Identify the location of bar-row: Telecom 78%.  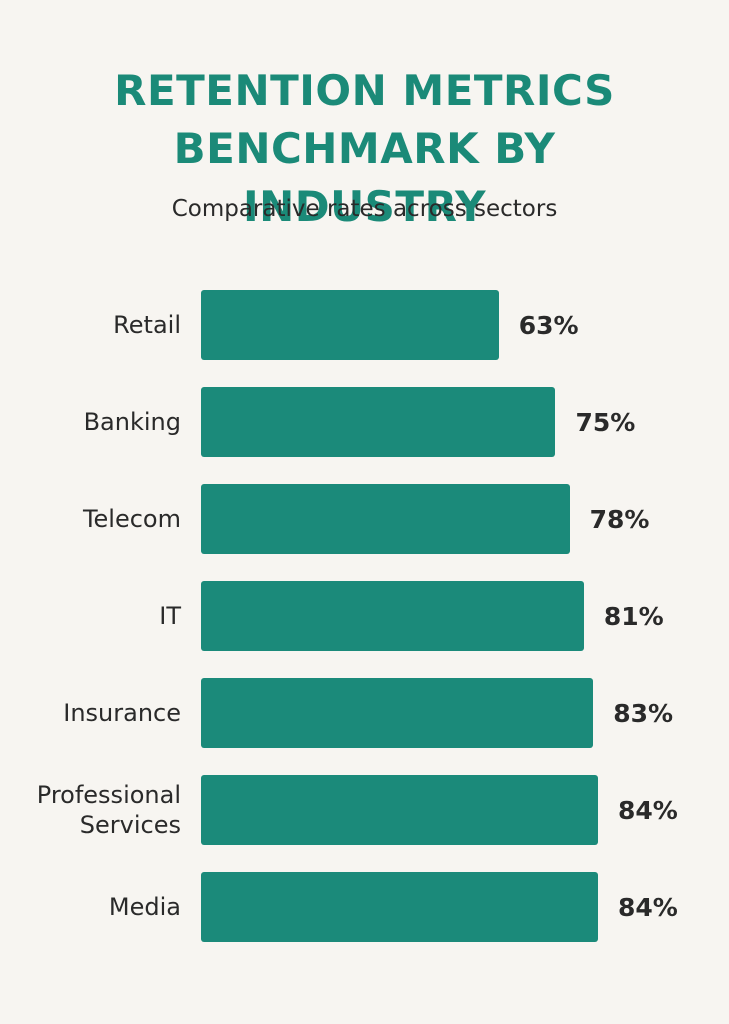
(364, 519).